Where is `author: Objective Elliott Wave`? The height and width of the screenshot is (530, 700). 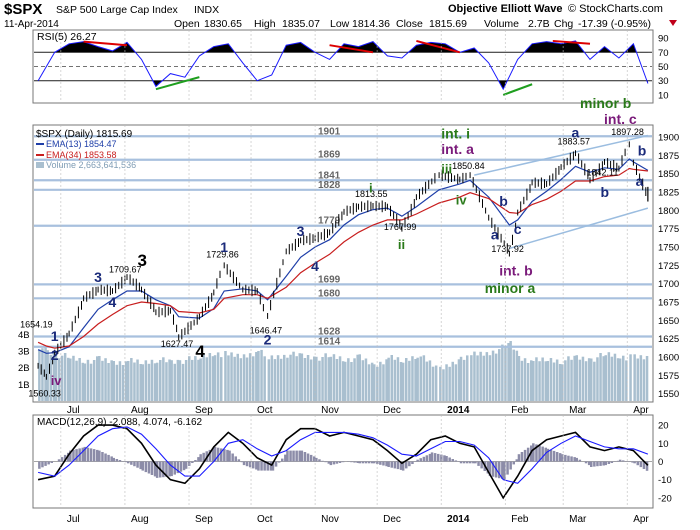
author: Objective Elliott Wave is located at coordinates (505, 9).